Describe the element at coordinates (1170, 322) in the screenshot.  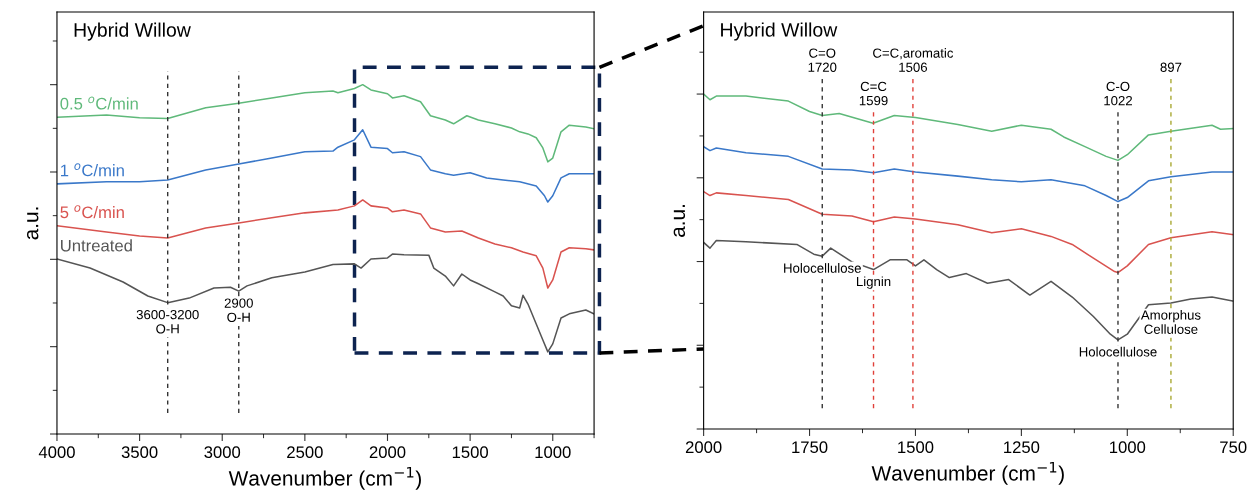
I see `annotation: Amorphus Cellulose` at that location.